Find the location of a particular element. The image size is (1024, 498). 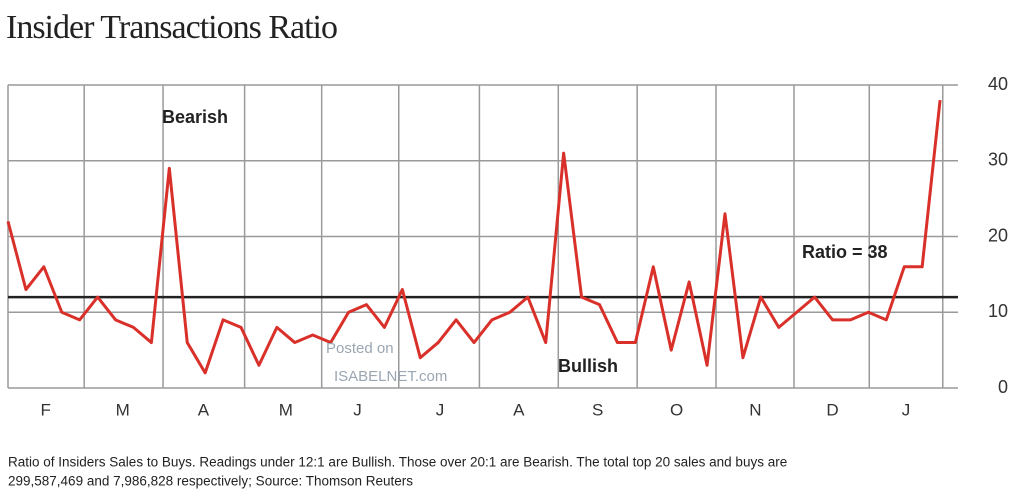

annotation: Ratio = 38 is located at coordinates (845, 252).